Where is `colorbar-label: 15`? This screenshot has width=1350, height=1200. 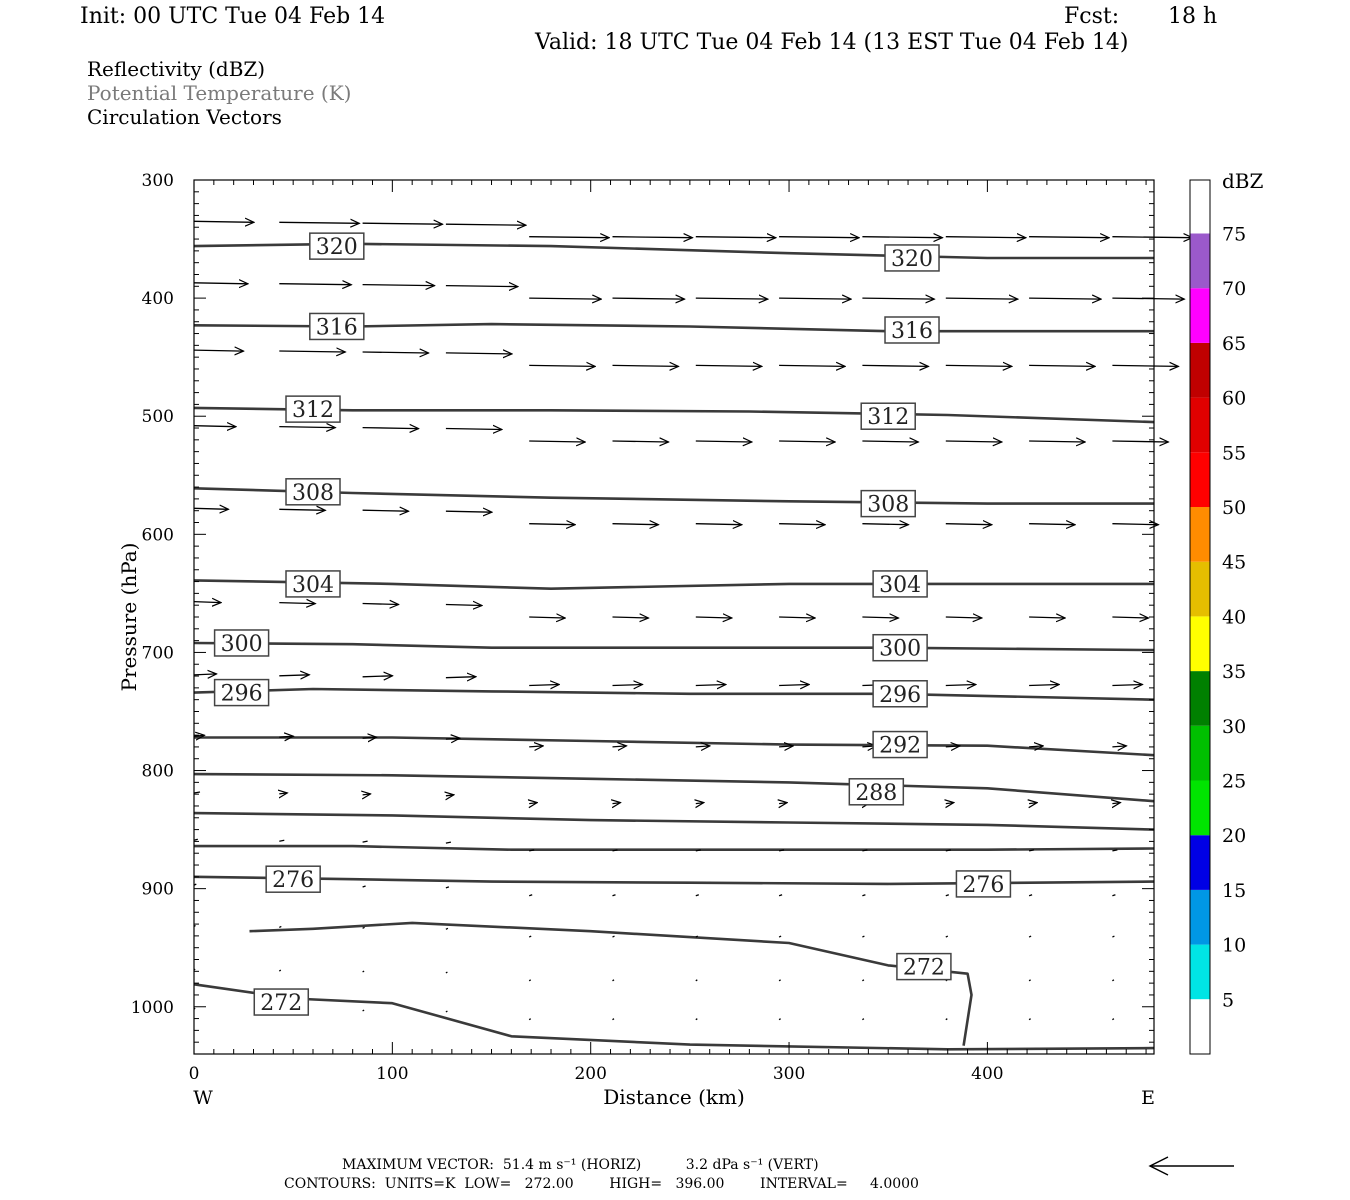
colorbar-label: 15 is located at coordinates (1234, 891).